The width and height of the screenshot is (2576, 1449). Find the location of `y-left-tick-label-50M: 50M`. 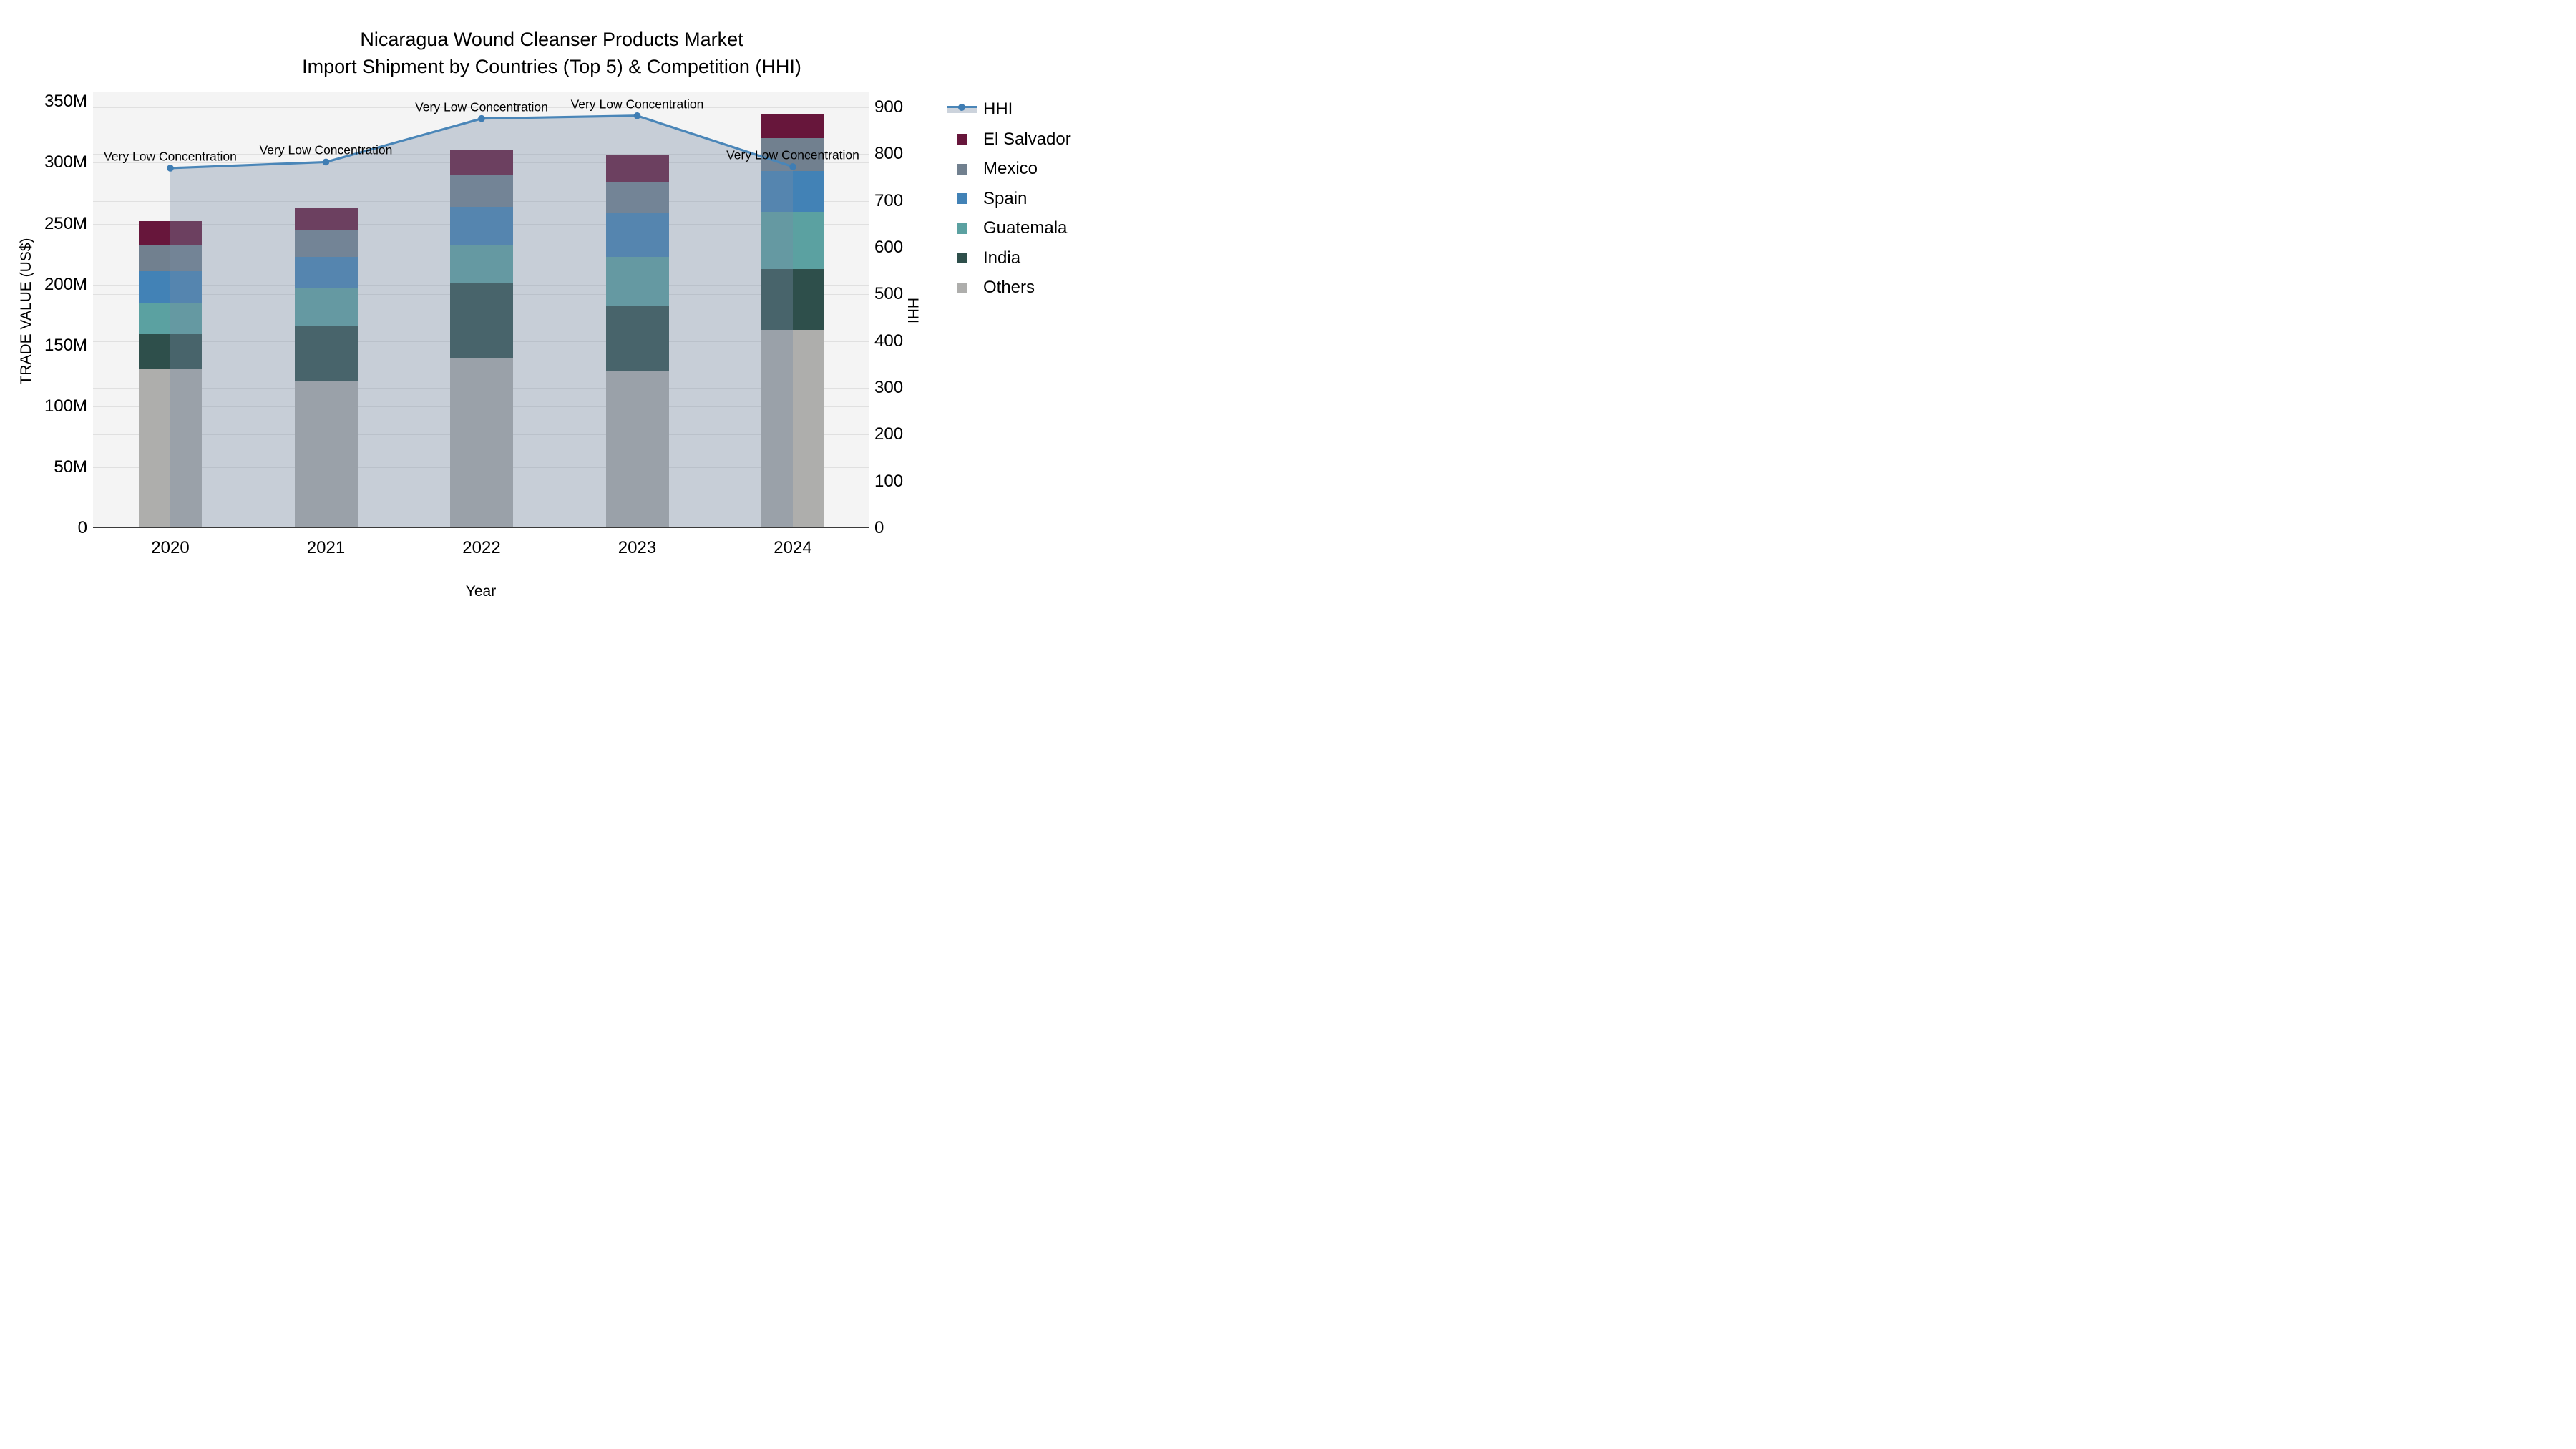

y-left-tick-label-50M: 50M is located at coordinates (70, 467).